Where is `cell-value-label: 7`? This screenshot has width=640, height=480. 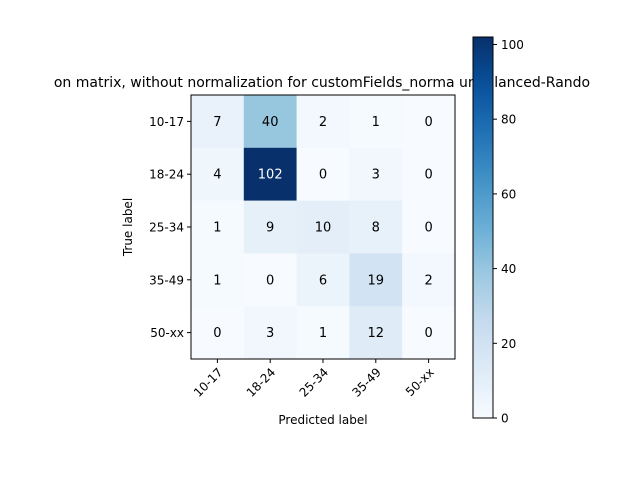
cell-value-label: 7 is located at coordinates (217, 122).